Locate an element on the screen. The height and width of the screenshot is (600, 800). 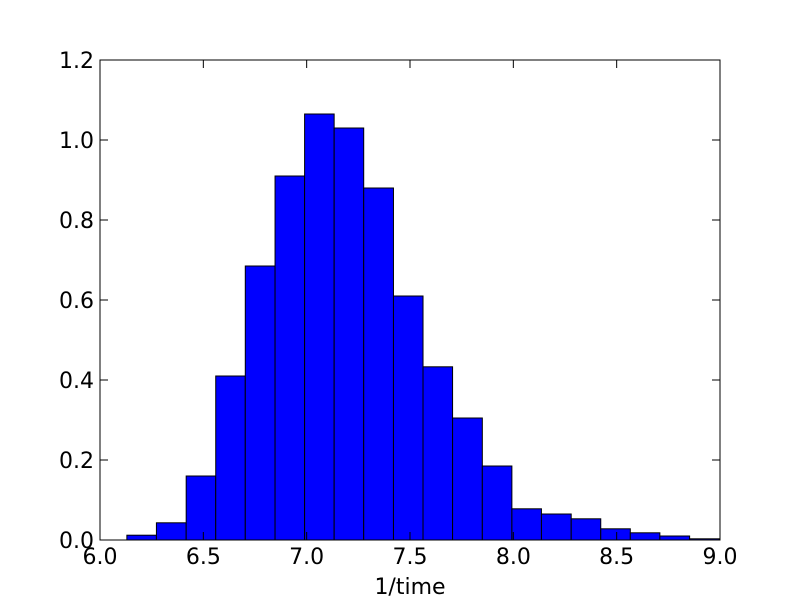
y-tick-label: 0.6 is located at coordinates (76, 301).